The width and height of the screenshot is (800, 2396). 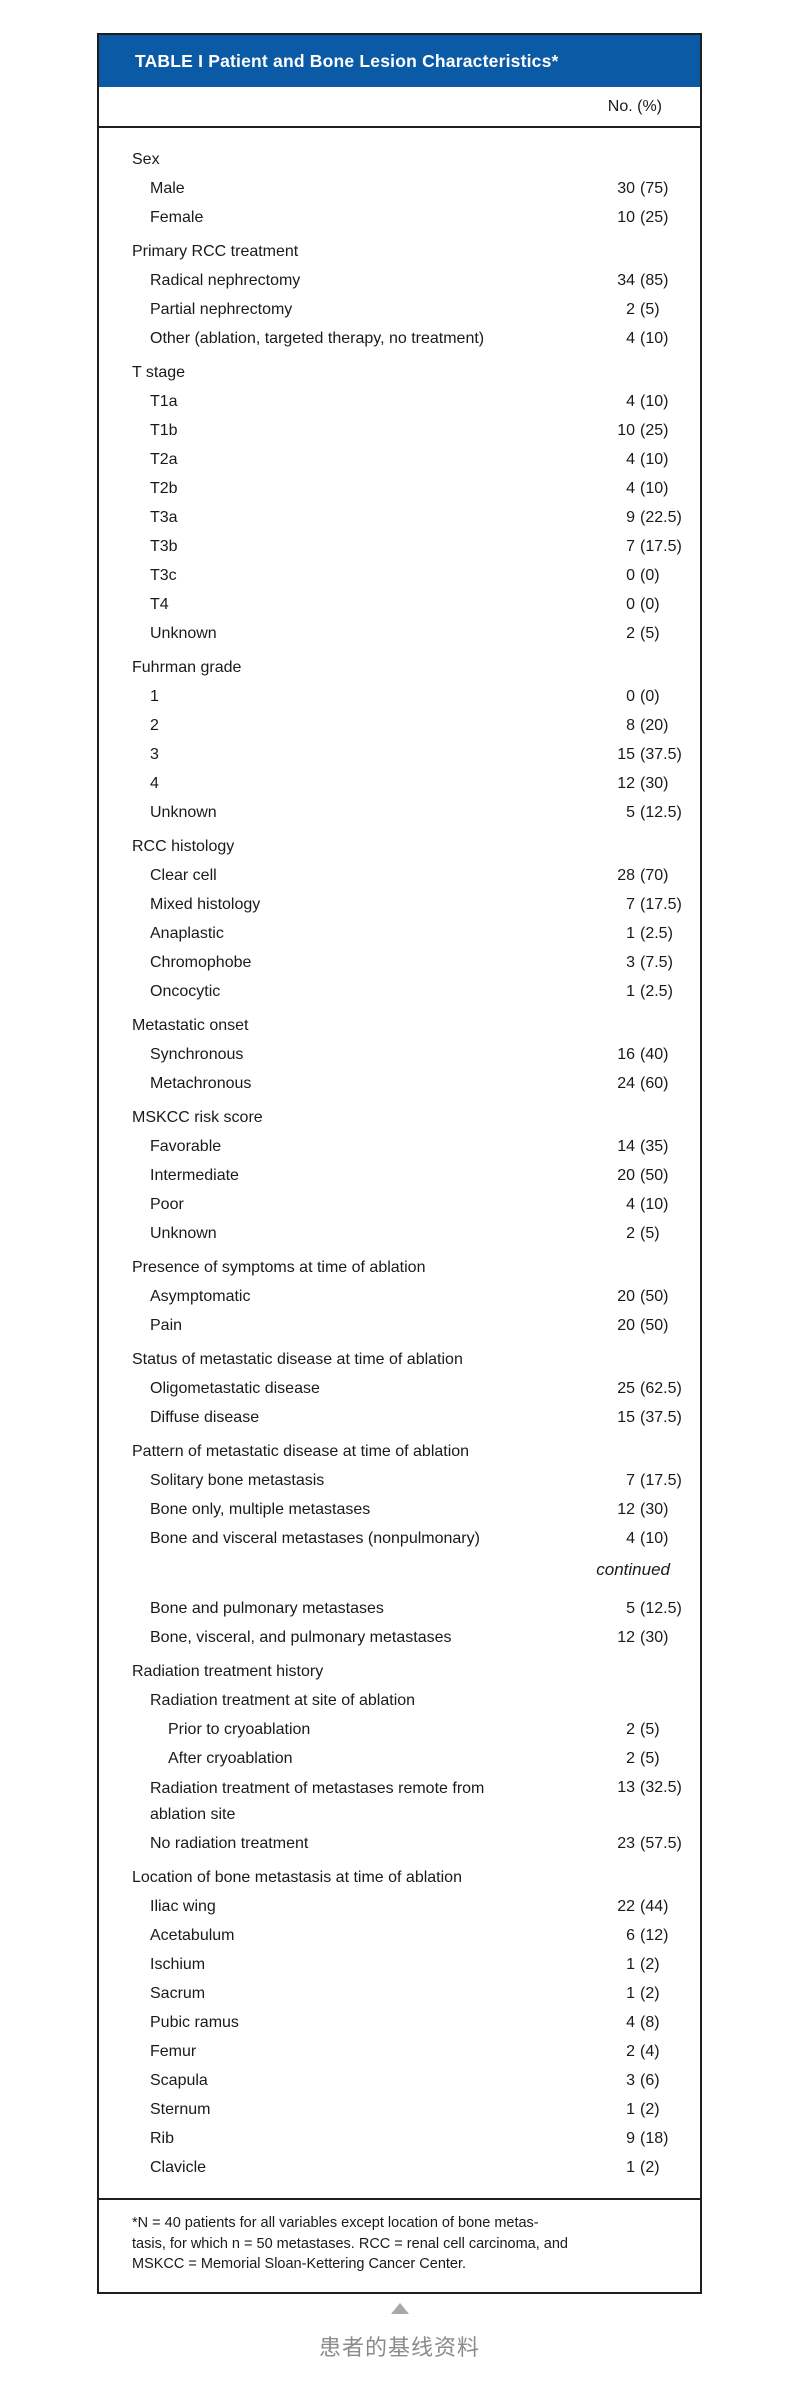 I want to click on triangle-up-icon, so click(x=399, y=2308).